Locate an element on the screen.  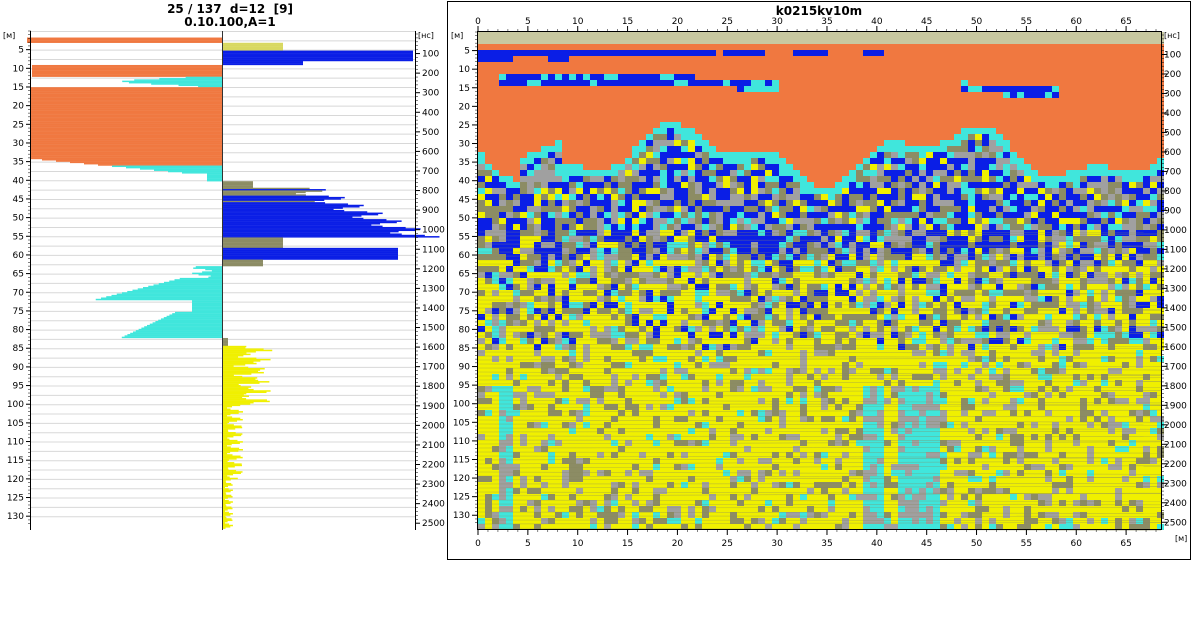
depth-tick-label: 5 is located at coordinates (21, 51).